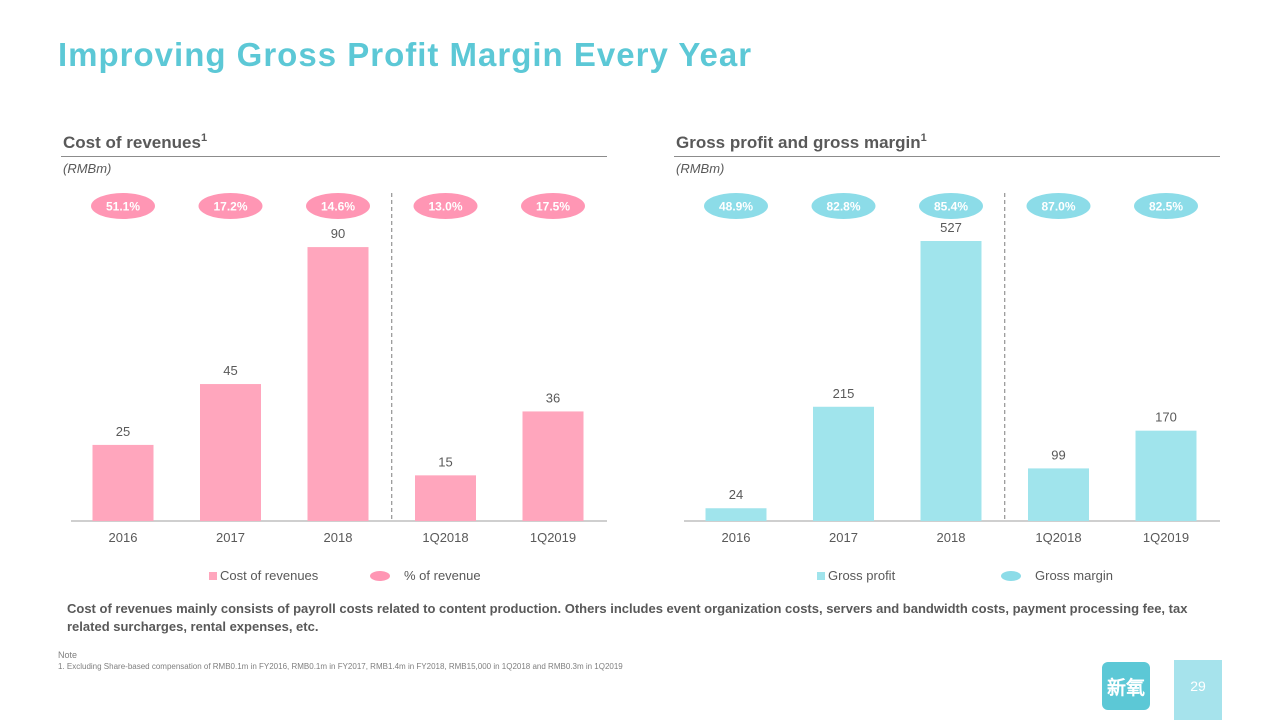 The height and width of the screenshot is (720, 1280). I want to click on profit-ratio-label: 48.9%, so click(736, 207).